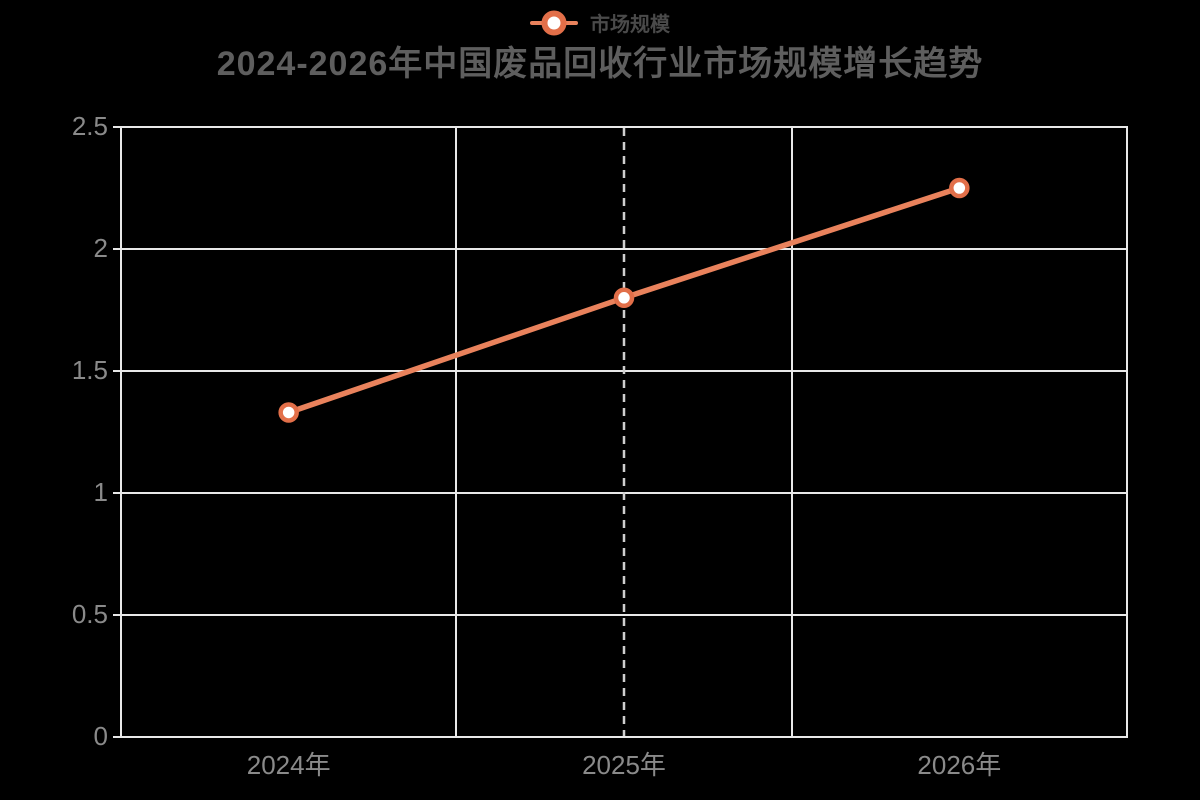 This screenshot has width=1200, height=800. I want to click on x-axis-label-2025年: 2025年, so click(624, 765).